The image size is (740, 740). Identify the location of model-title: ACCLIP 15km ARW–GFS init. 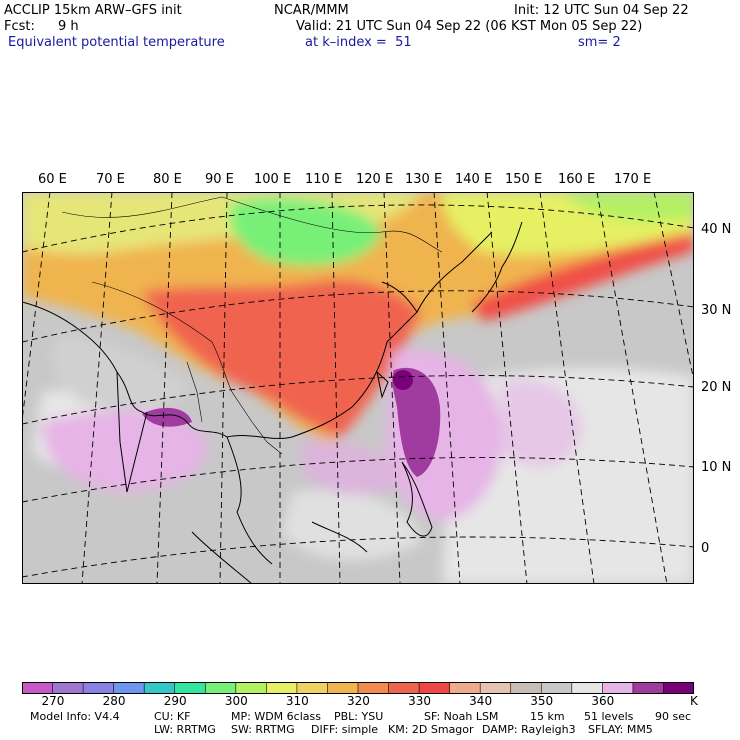
(93, 10).